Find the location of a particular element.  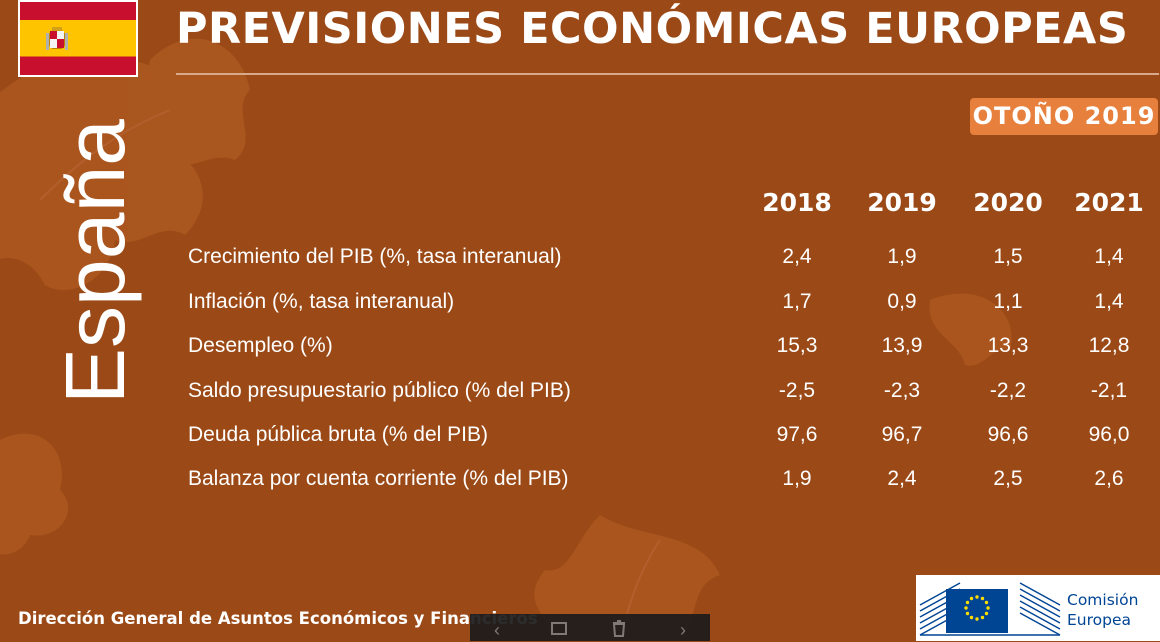

indicator-label: Crecimiento del PIB (%, tasa interanual) is located at coordinates (375, 256).